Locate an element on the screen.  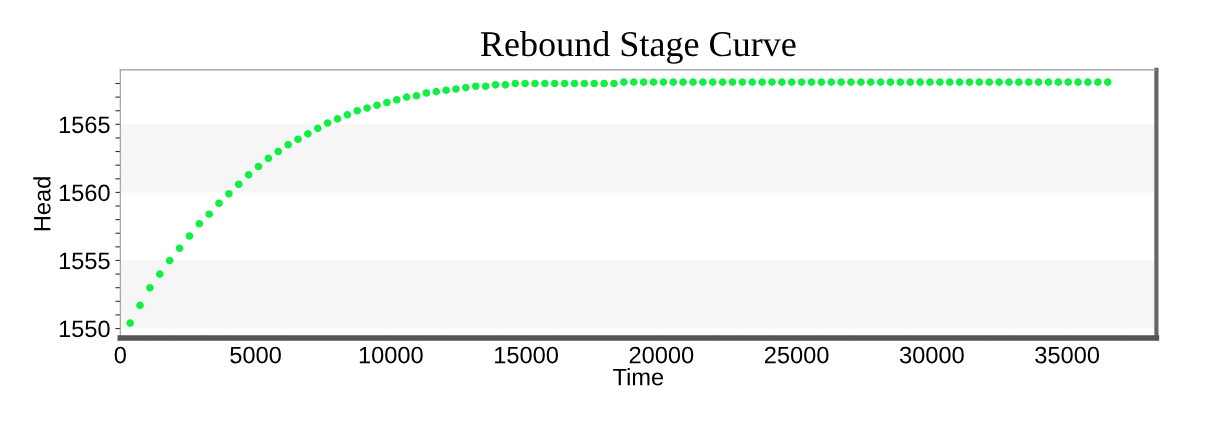
y-tick-label: 1565 is located at coordinates (84, 125).